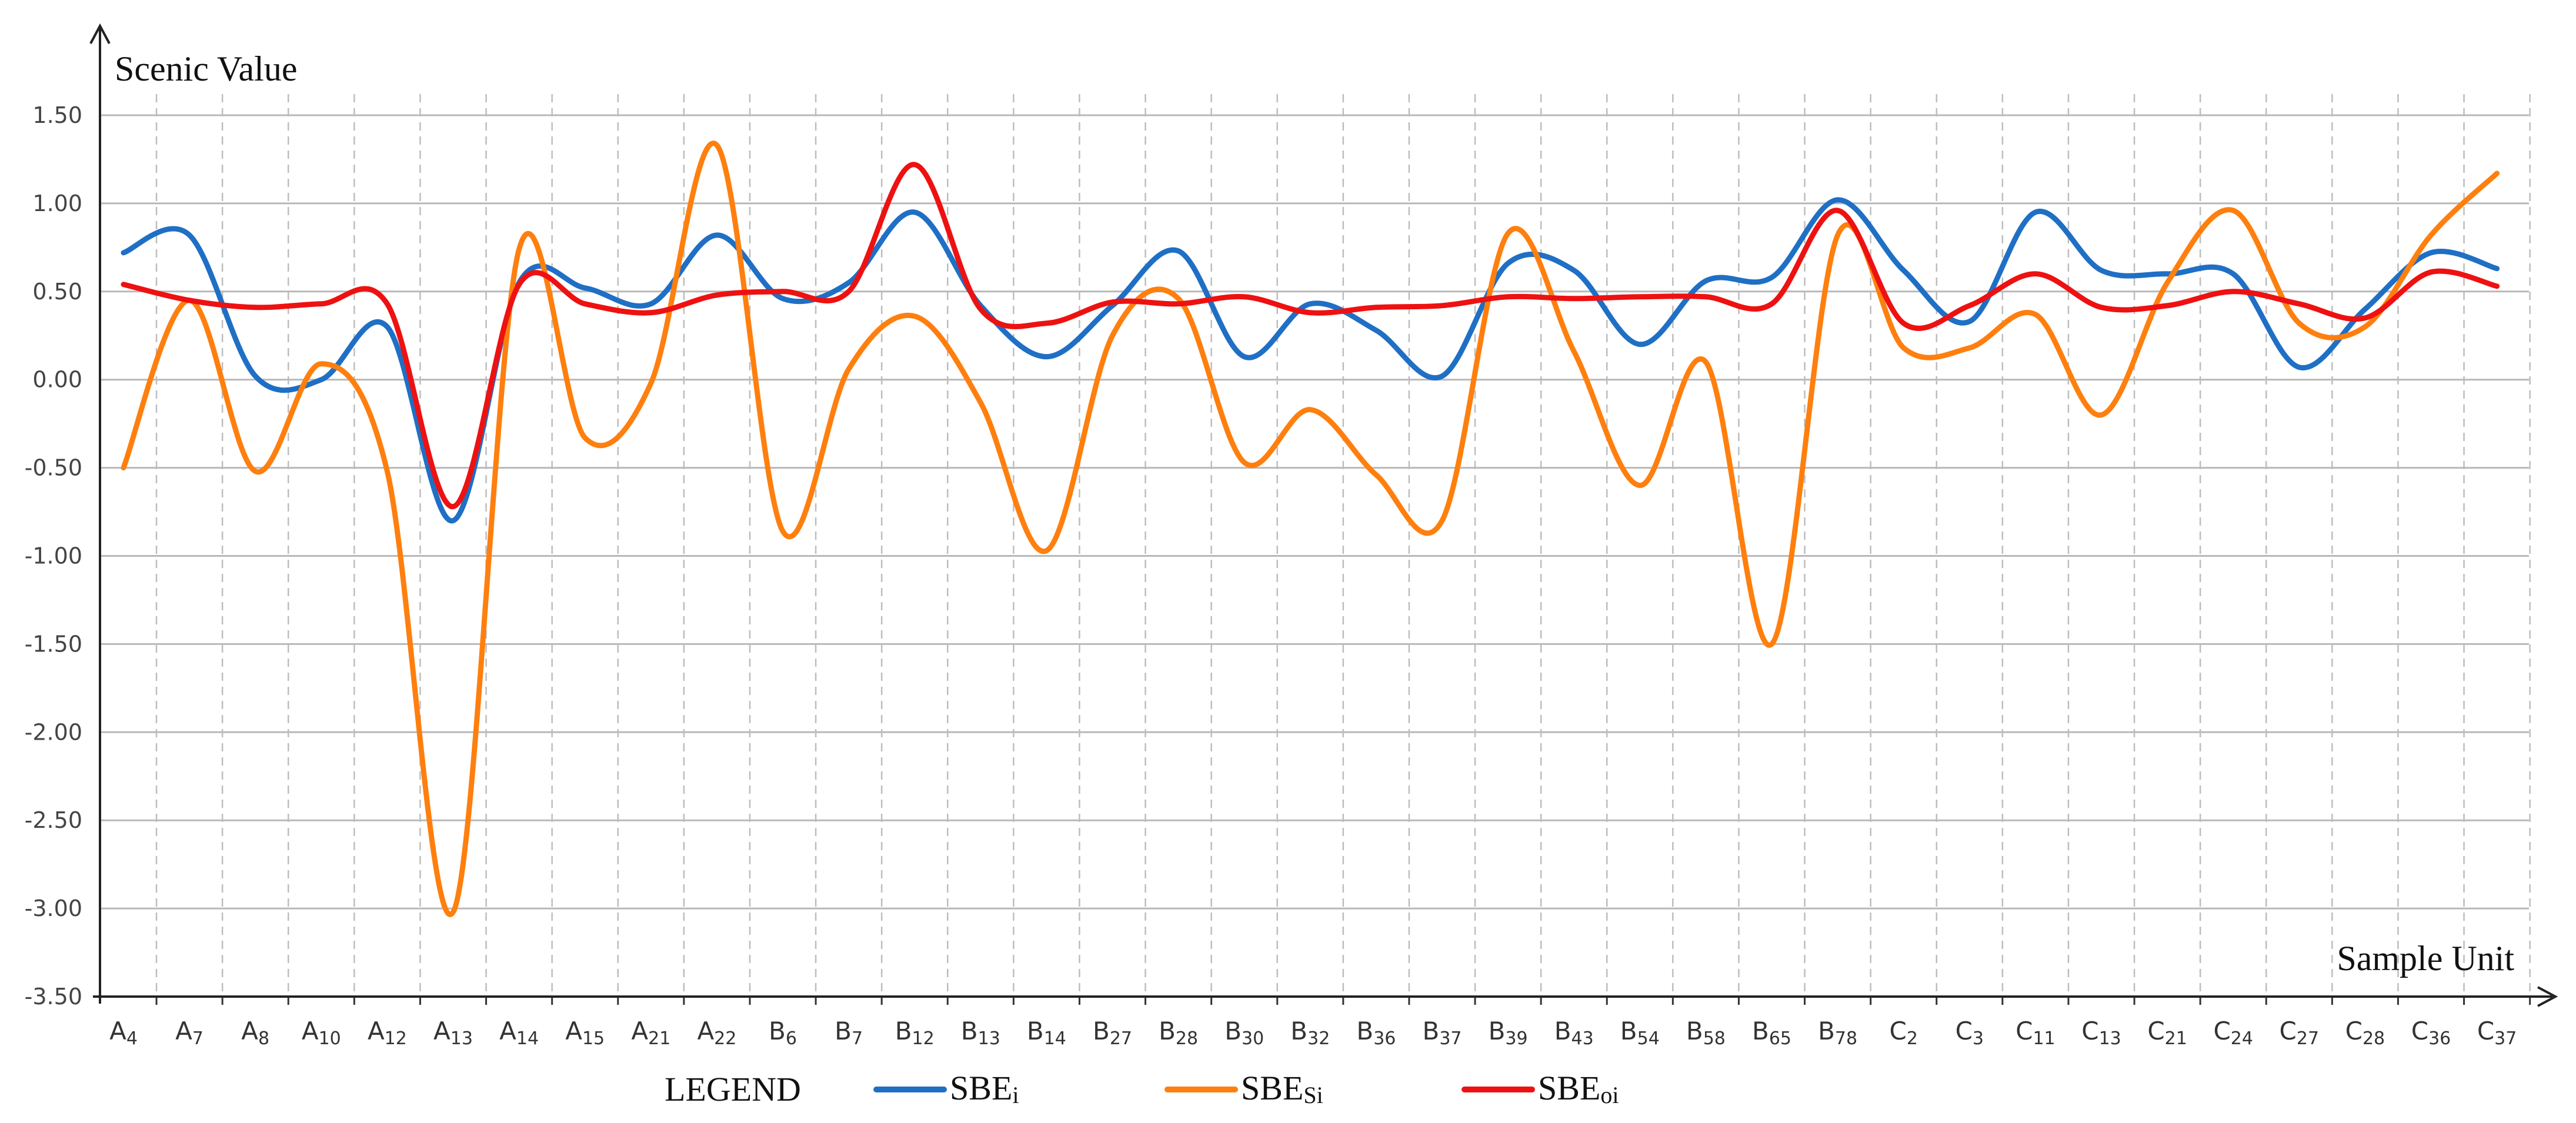 This screenshot has height=1123, width=2576. I want to click on legend-title: LEGEND, so click(733, 1089).